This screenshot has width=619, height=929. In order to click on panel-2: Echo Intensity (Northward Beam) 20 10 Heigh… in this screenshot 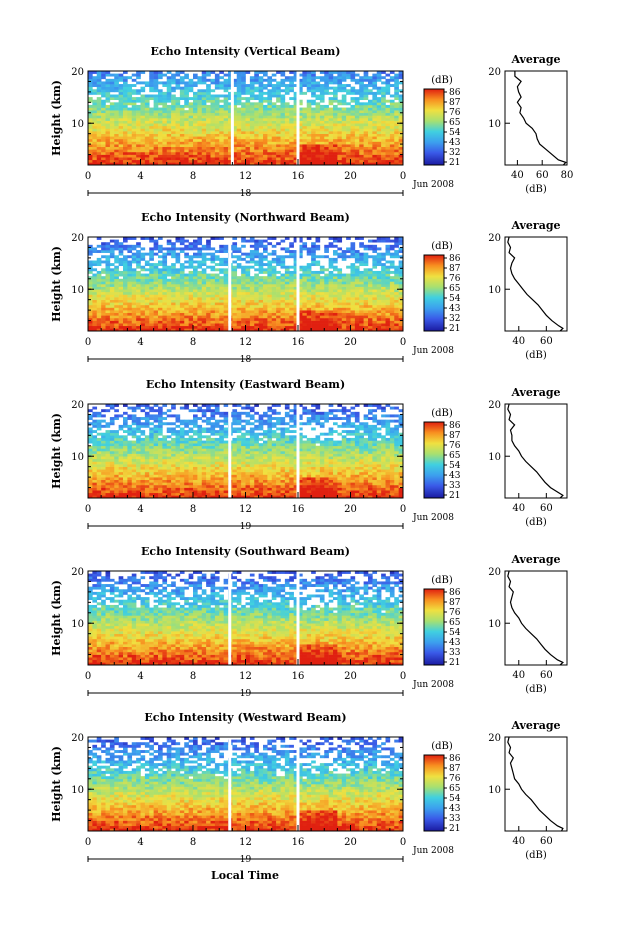, I will do `click(309, 288)`.